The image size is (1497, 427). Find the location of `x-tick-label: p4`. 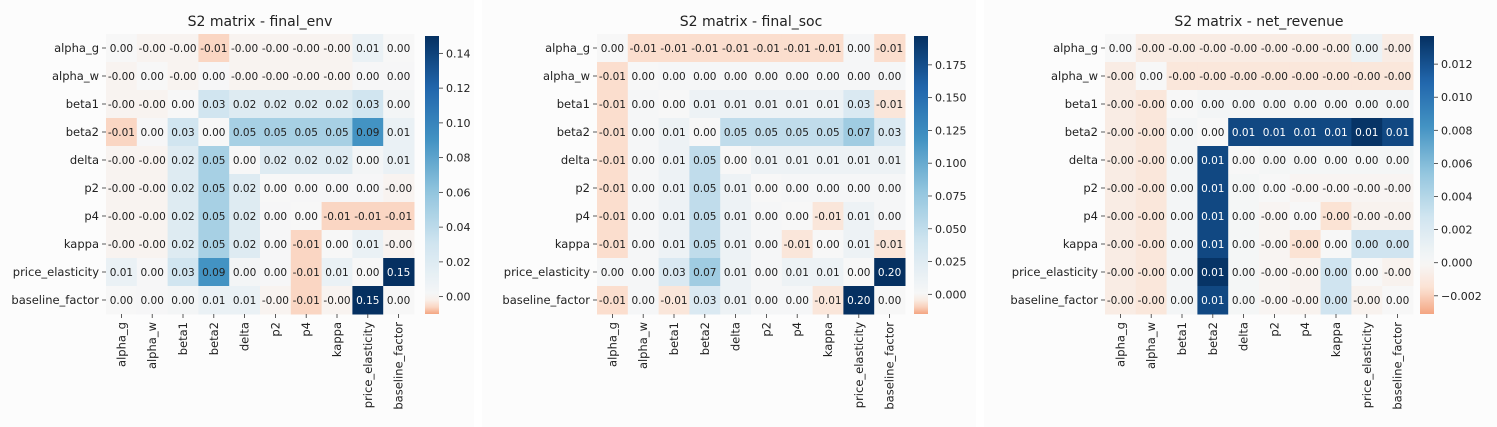

x-tick-label: p4 is located at coordinates (306, 329).